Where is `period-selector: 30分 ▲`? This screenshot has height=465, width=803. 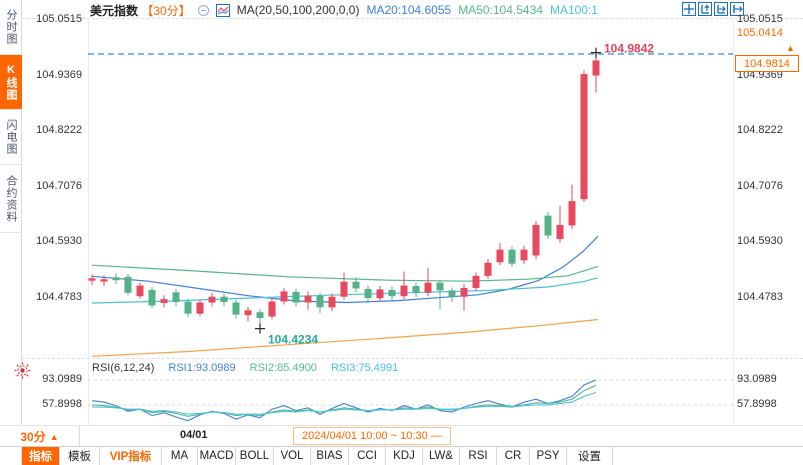
period-selector: 30分 ▲ is located at coordinates (40, 436).